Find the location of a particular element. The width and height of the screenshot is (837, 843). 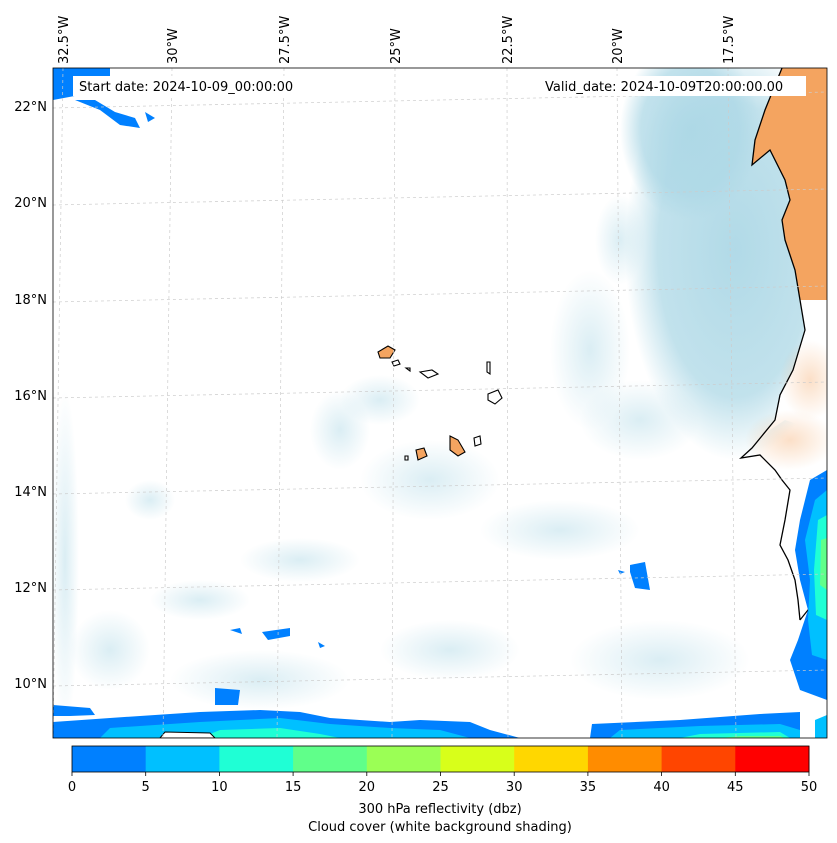

lat-label: 20°N is located at coordinates (30, 203).